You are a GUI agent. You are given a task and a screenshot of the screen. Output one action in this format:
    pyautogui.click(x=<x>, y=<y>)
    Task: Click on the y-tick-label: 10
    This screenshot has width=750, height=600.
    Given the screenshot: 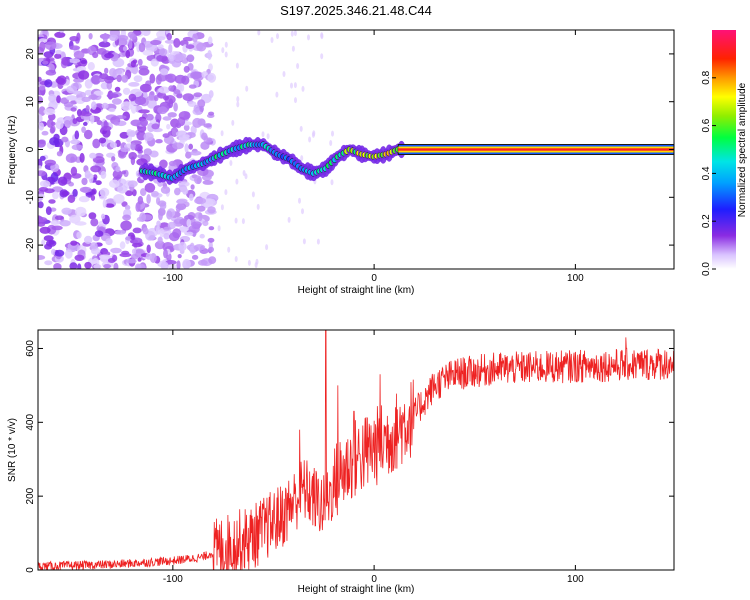 What is the action you would take?
    pyautogui.click(x=30, y=102)
    